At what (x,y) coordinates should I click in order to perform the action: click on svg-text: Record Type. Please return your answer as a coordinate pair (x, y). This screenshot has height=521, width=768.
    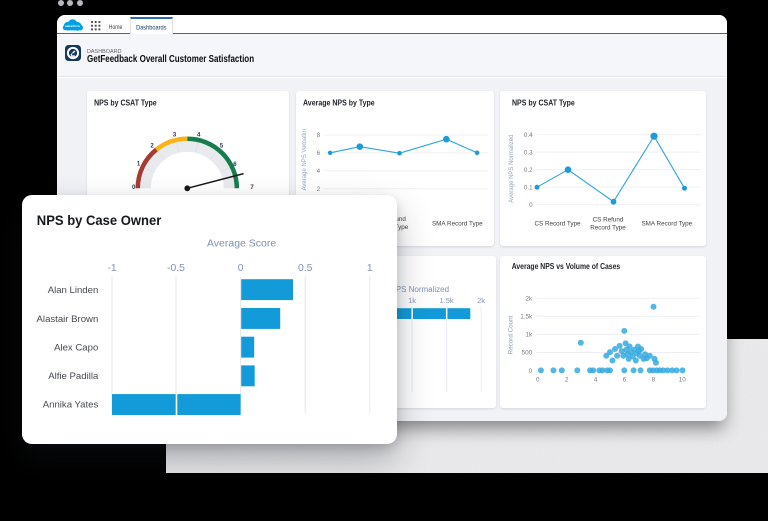
    Looking at the image, I should click on (608, 228).